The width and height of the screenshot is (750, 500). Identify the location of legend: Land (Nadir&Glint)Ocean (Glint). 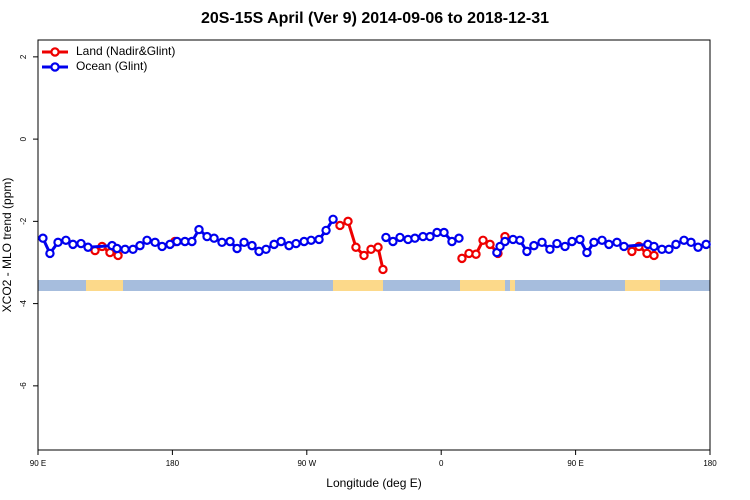
(108, 58).